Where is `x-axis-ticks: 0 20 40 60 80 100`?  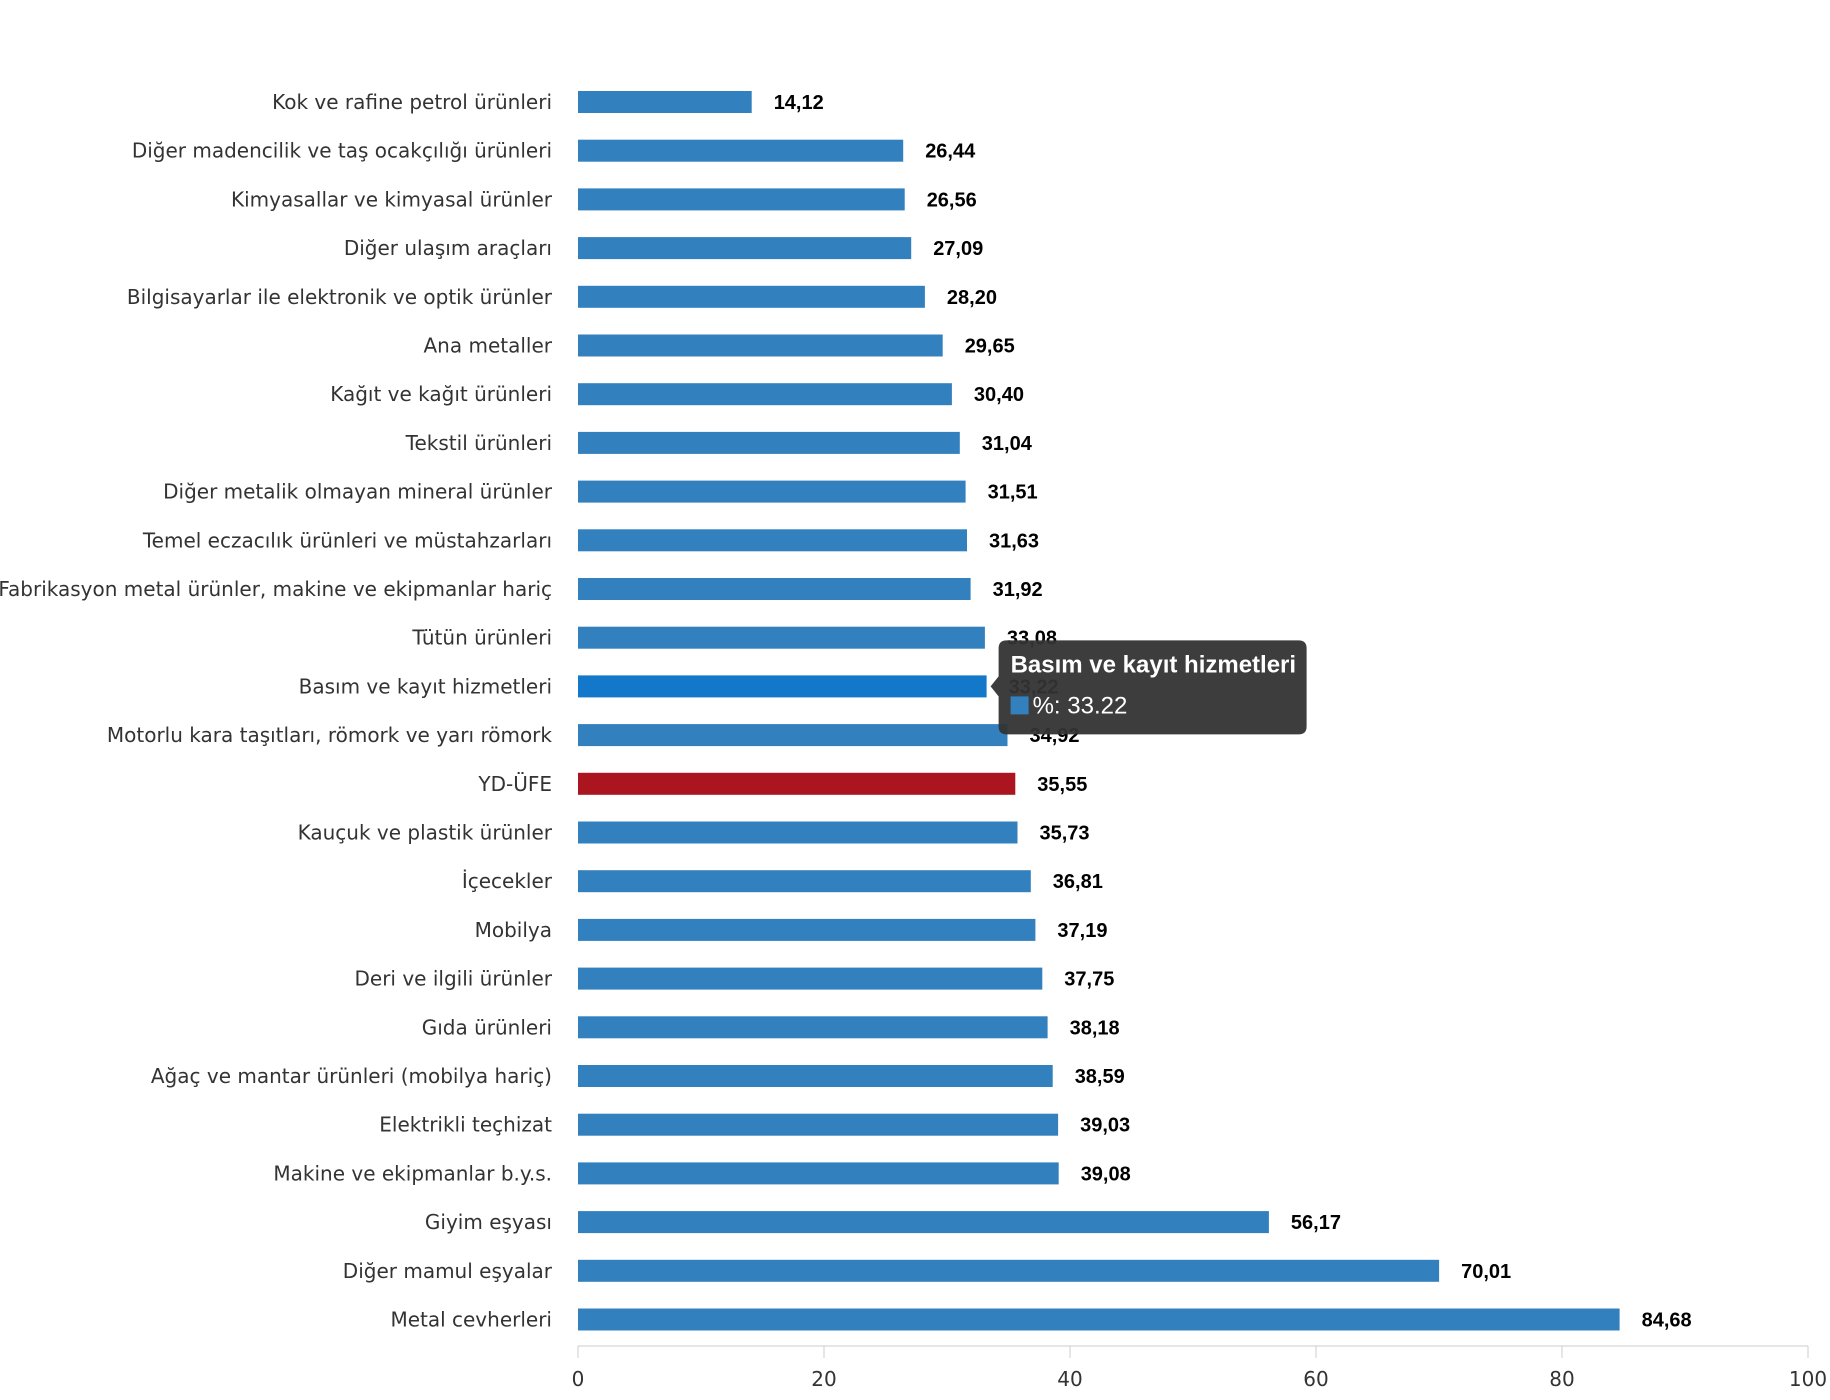 x-axis-ticks: 0 20 40 60 80 100 is located at coordinates (1199, 1368).